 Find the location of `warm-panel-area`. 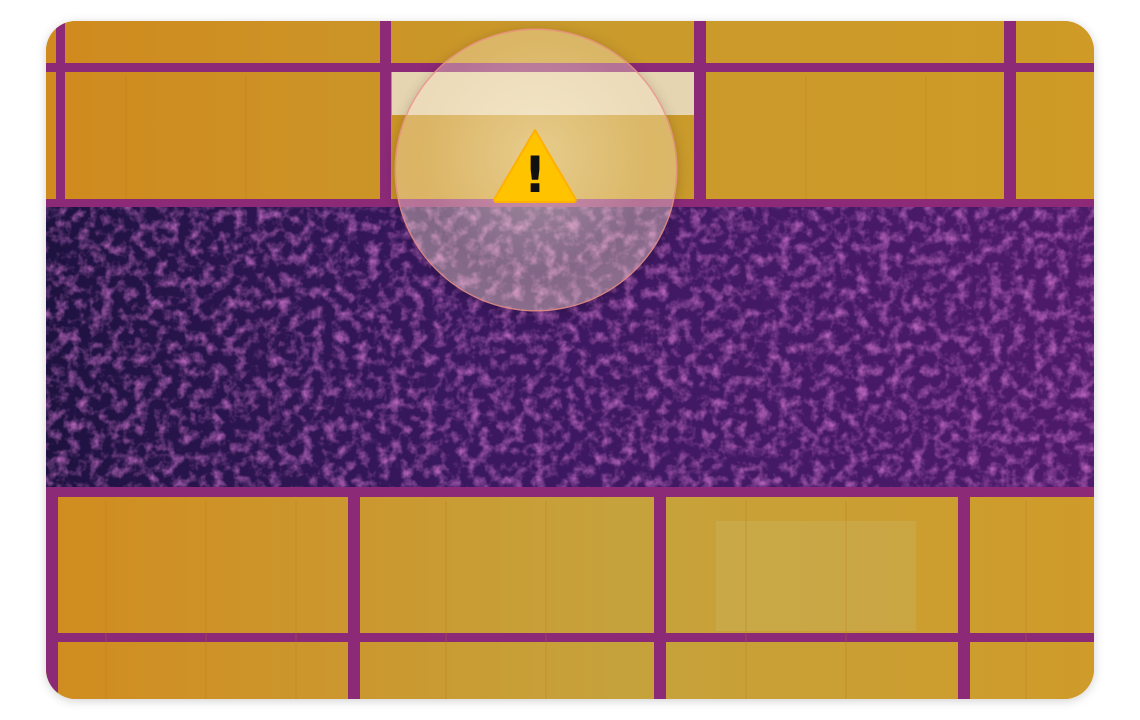

warm-panel-area is located at coordinates (816, 576).